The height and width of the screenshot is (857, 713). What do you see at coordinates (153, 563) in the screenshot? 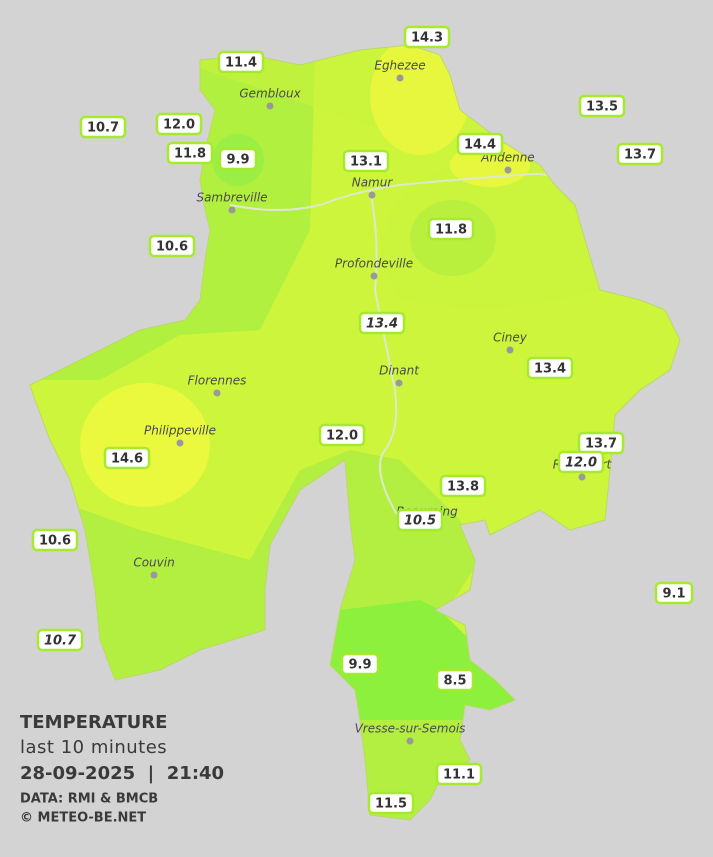
I see `town-label: Couvin` at bounding box center [153, 563].